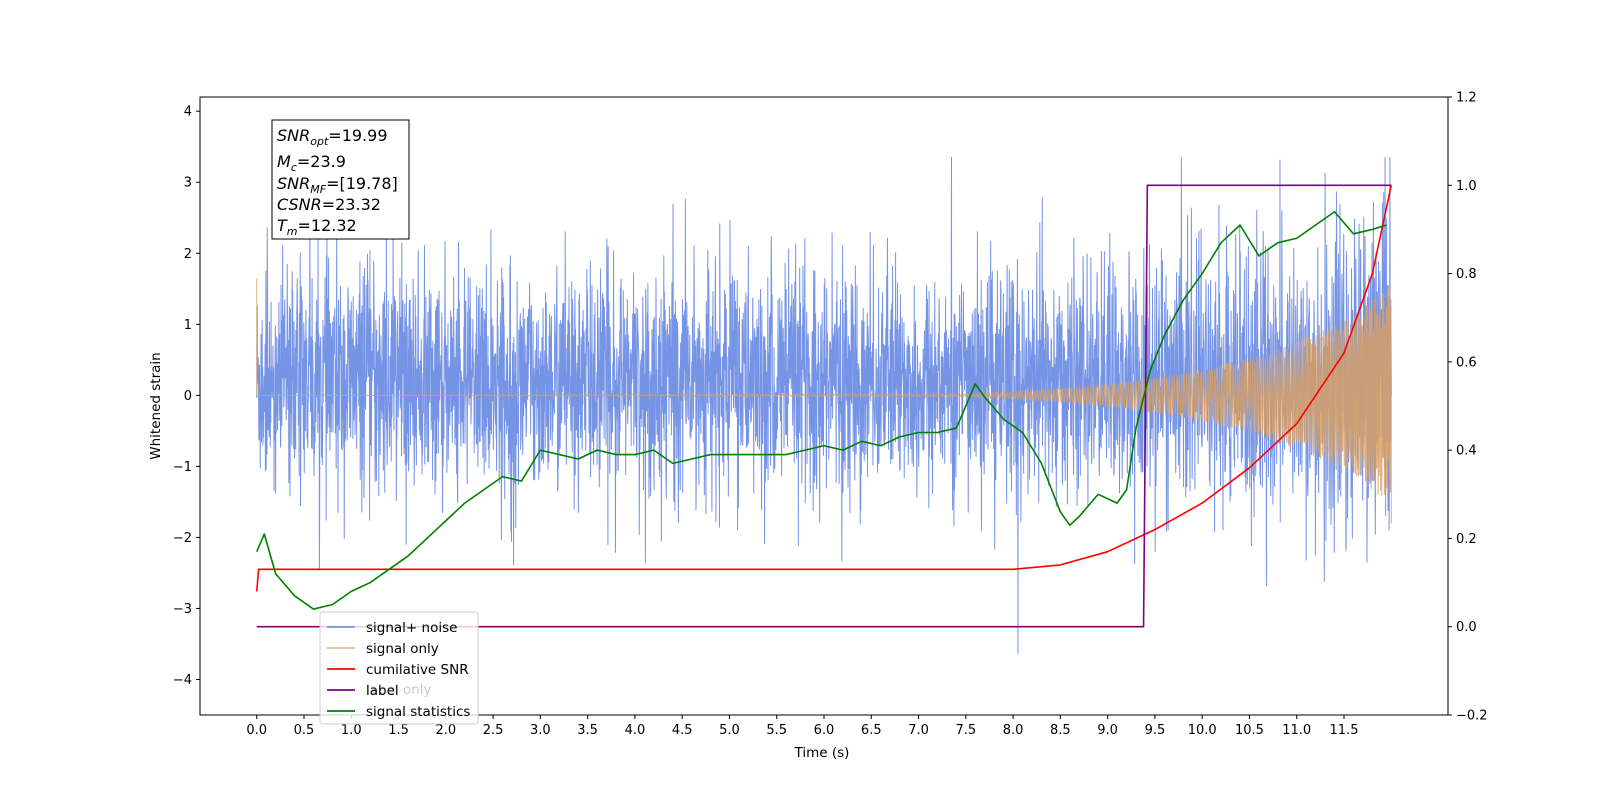 Image resolution: width=1600 pixels, height=800 pixels. What do you see at coordinates (776, 730) in the screenshot?
I see `x-tick-label: 5.5` at bounding box center [776, 730].